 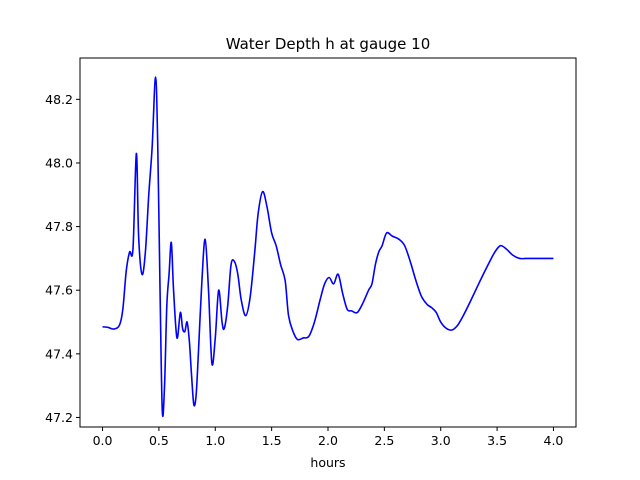 What do you see at coordinates (62, 258) in the screenshot?
I see `y-axis-ticks: 47.2 47.4 47.6 47.8 48.0 48.2` at bounding box center [62, 258].